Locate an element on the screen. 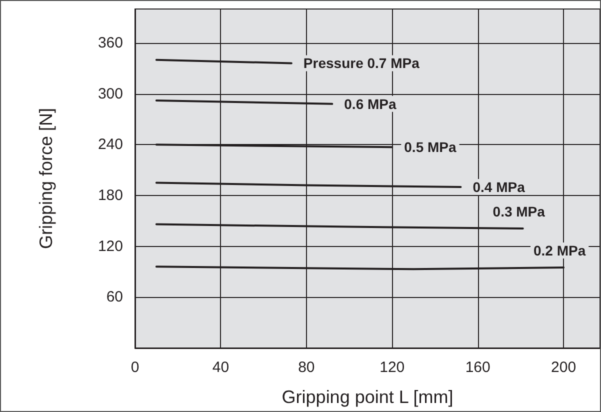 The height and width of the screenshot is (412, 601). series-label: 0.2 MPa is located at coordinates (560, 250).